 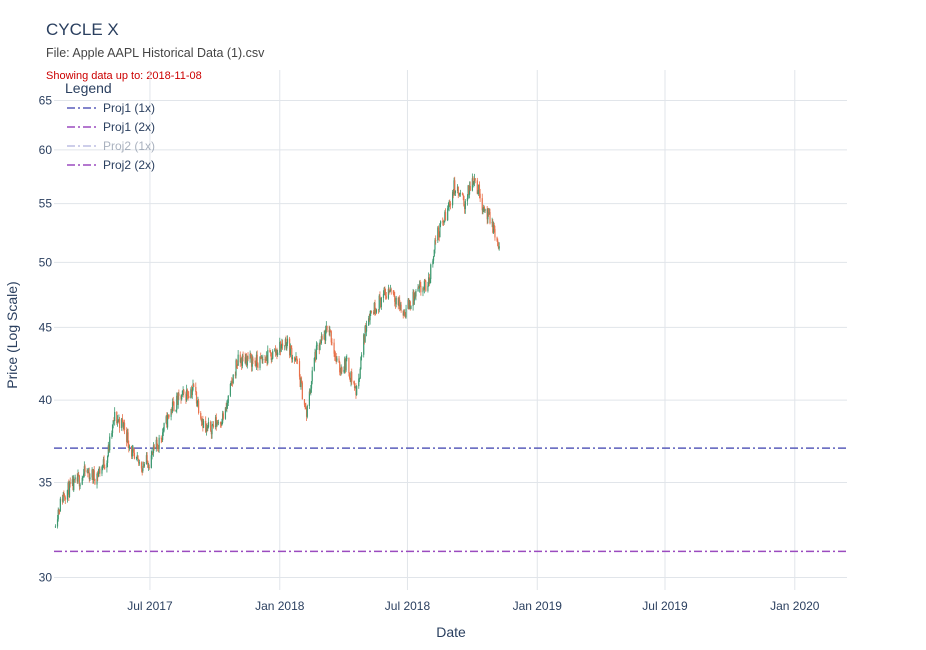 I want to click on x-axis-title: Date, so click(x=451, y=632).